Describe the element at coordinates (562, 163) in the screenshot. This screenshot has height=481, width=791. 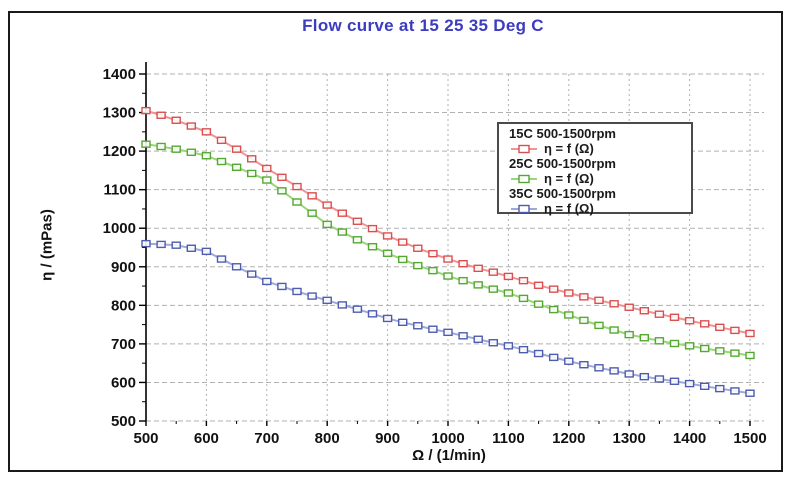
I see `legend-series-name: 25C 500-1500rpm` at that location.